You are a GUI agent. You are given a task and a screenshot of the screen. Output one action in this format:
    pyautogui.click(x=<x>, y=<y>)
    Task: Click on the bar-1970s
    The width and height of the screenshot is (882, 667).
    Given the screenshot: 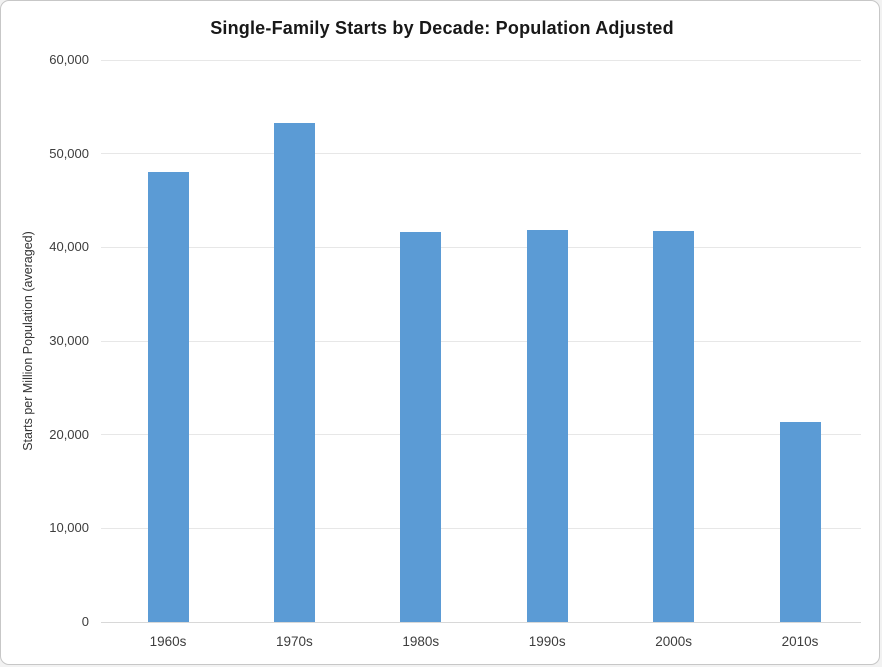 What is the action you would take?
    pyautogui.click(x=294, y=372)
    